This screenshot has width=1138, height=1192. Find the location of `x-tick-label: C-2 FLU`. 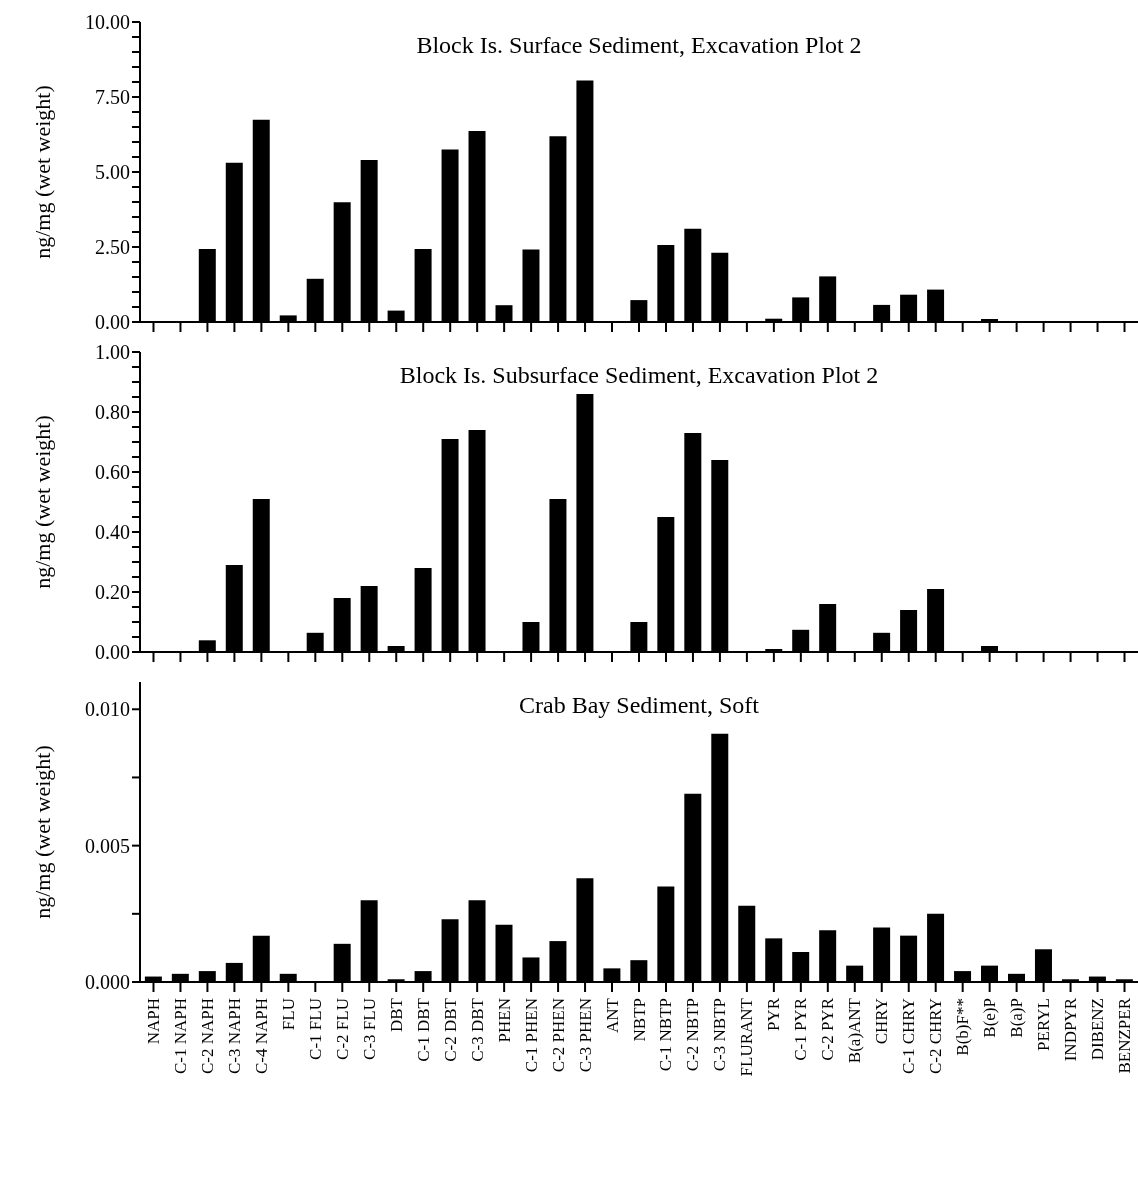

x-tick-label: C-2 FLU is located at coordinates (342, 1029).